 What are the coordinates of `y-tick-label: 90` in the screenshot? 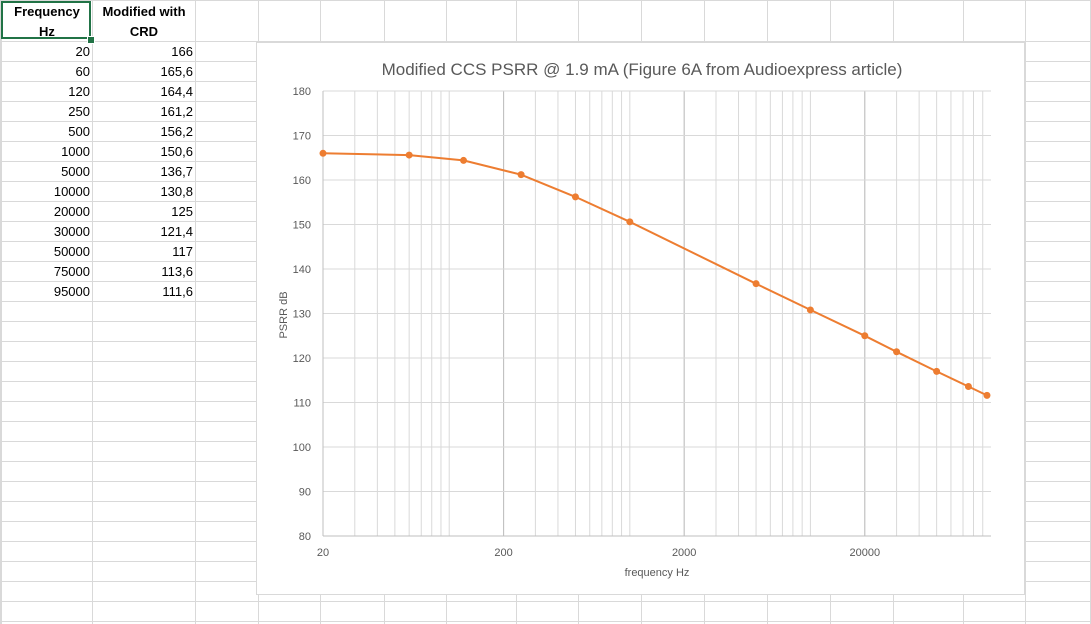 It's located at (305, 493).